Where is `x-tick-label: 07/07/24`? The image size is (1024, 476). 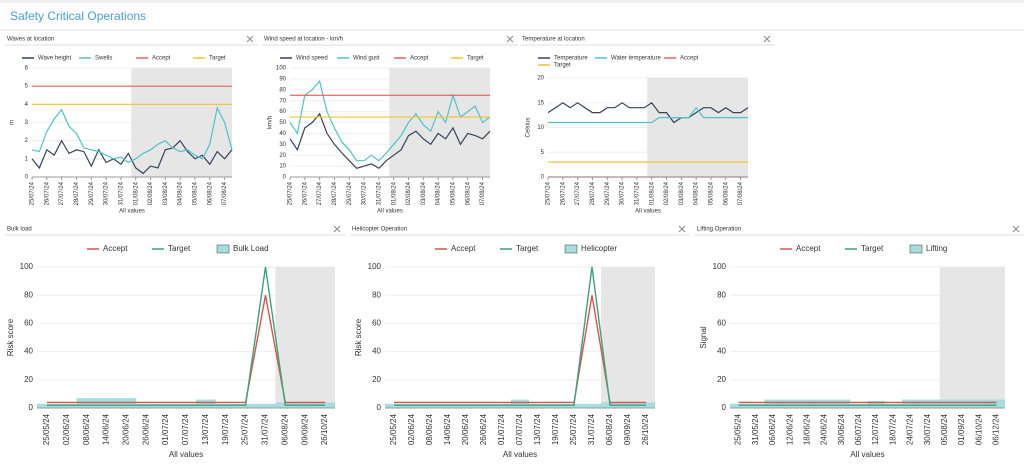
x-tick-label: 07/07/24 is located at coordinates (185, 429).